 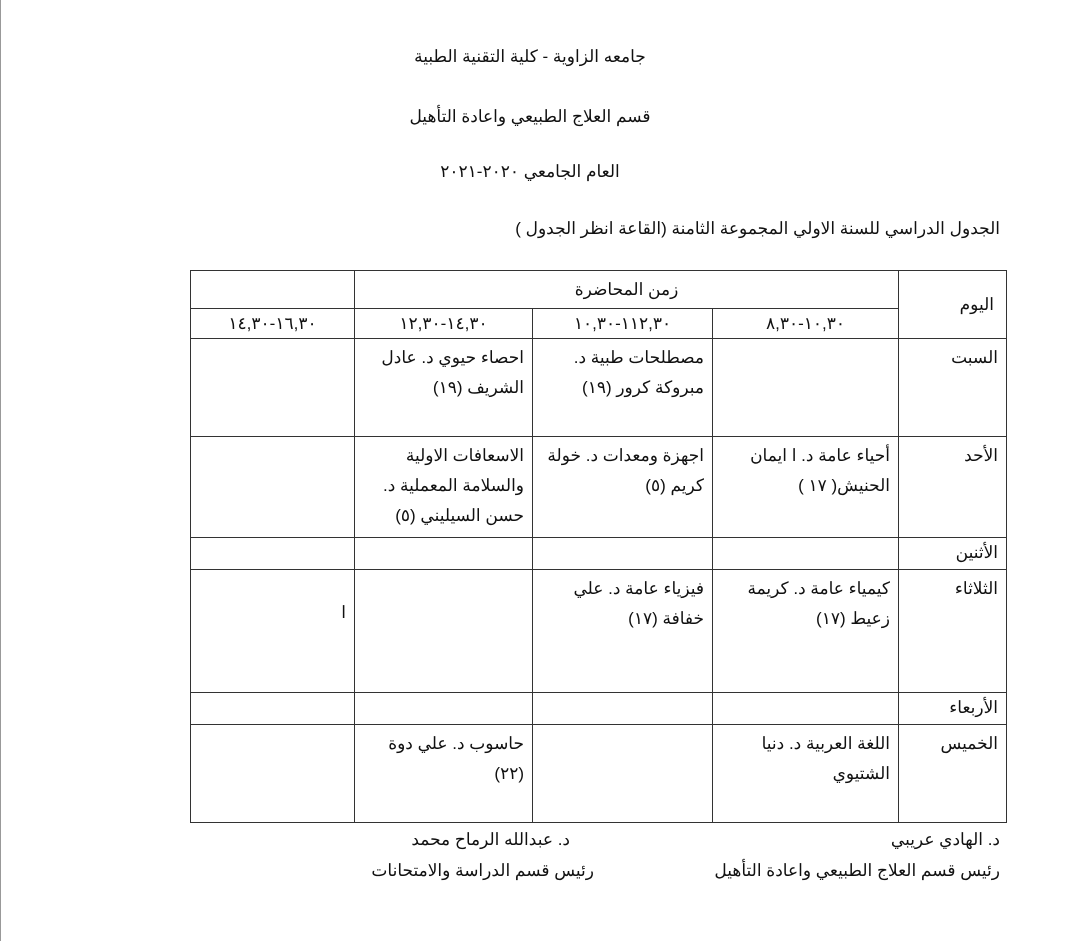 I want to click on day-cell: الأحد, so click(x=952, y=487).